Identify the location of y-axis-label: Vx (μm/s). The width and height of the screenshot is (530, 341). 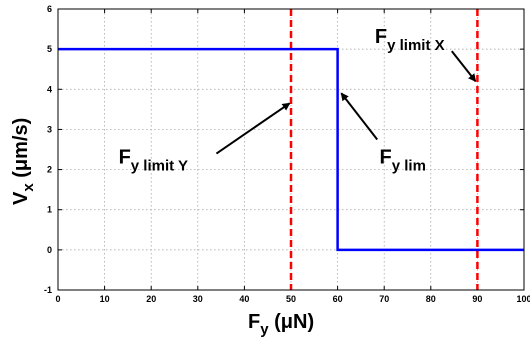
(23, 161).